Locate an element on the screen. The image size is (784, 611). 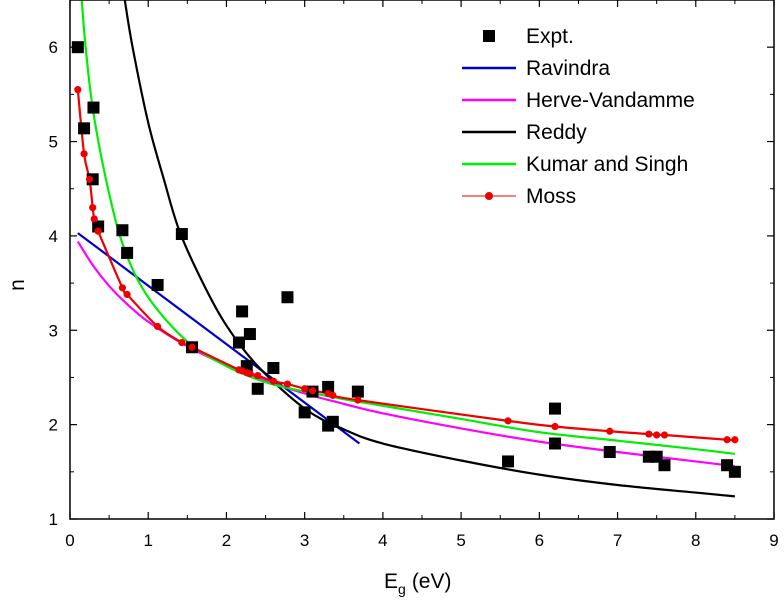
x-axis-title: Eg (eV) is located at coordinates (418, 583).